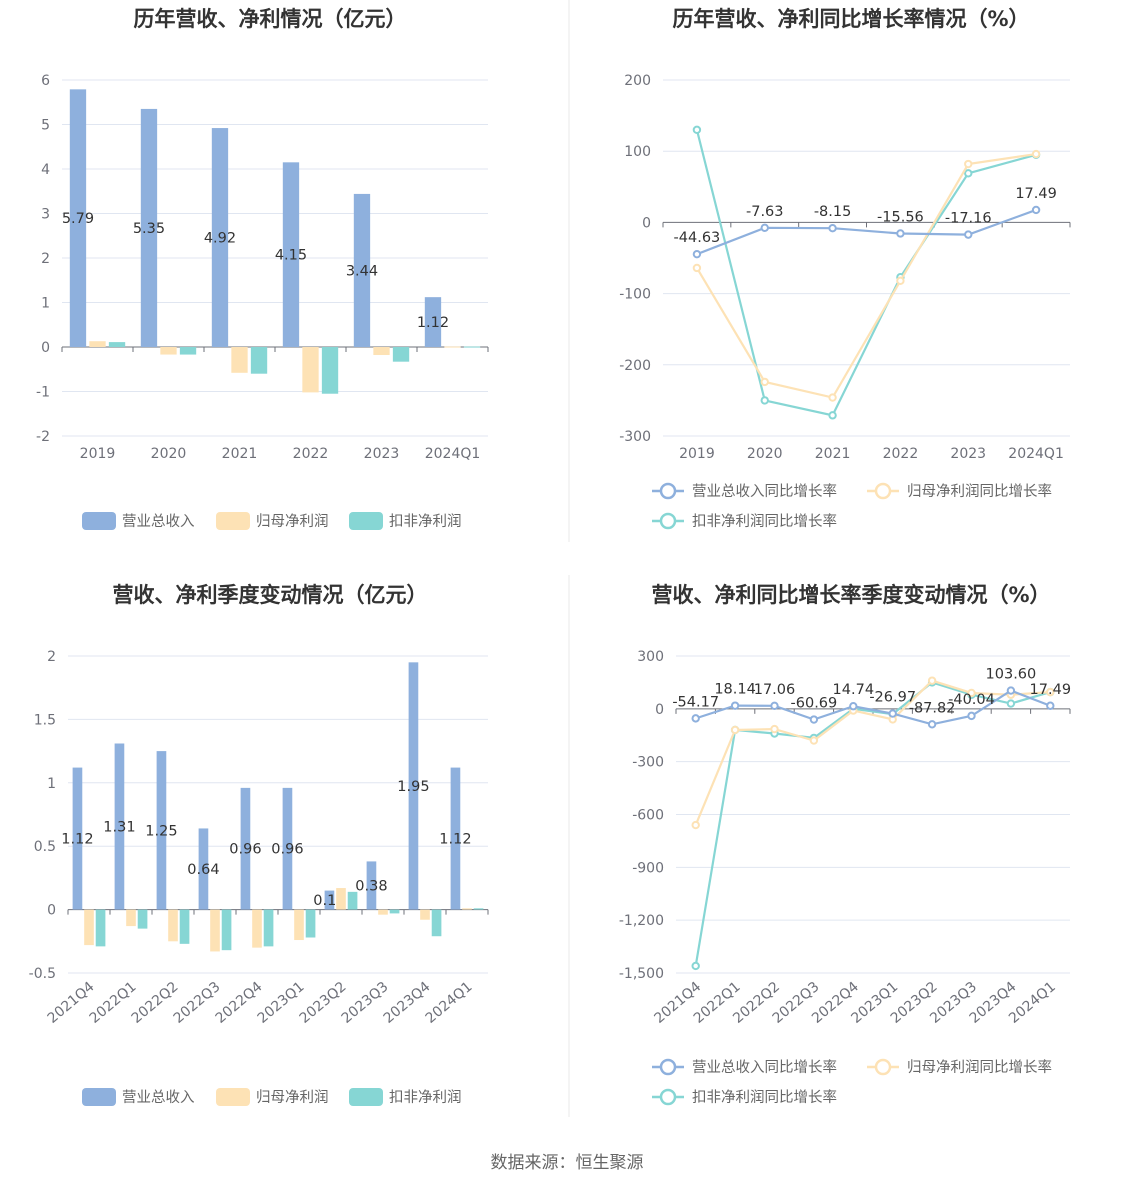 This screenshot has height=1188, width=1134. What do you see at coordinates (1011, 675) in the screenshot?
I see `point-value-label: 103.60` at bounding box center [1011, 675].